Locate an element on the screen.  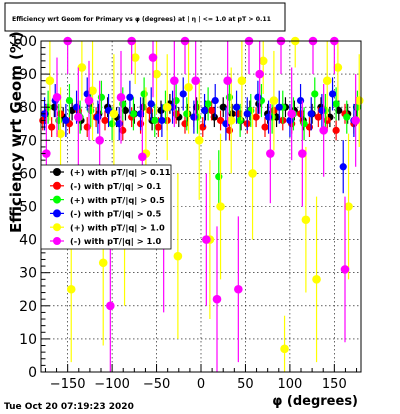
legend-label: (-) with pT/|q| > 0.1 is located at coordinates (115, 186).